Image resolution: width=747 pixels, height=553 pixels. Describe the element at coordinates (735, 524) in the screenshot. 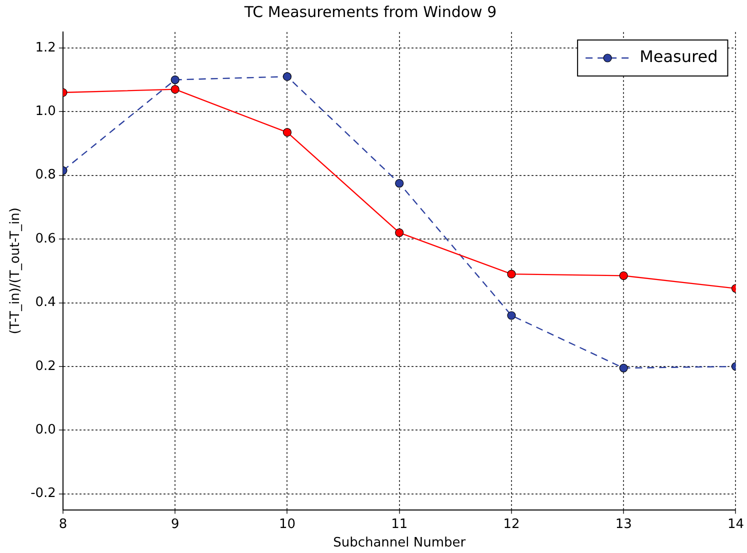

I see `x-tick-label: 14` at that location.